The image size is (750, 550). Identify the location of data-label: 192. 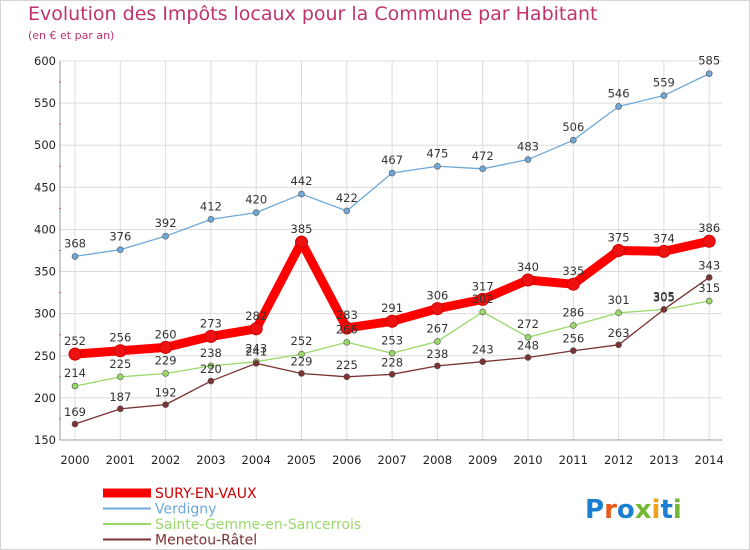
(166, 393).